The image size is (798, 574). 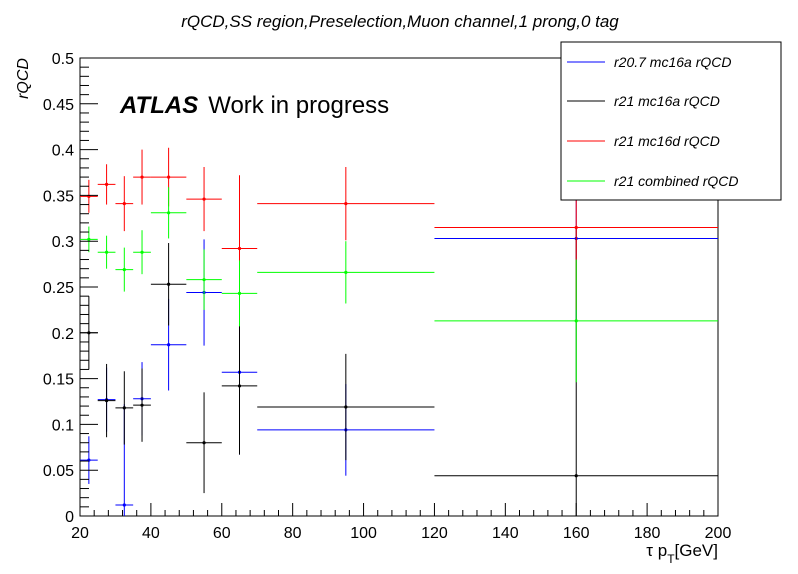 What do you see at coordinates (656, 550) in the screenshot?
I see `x-axis-label-main: τ p` at bounding box center [656, 550].